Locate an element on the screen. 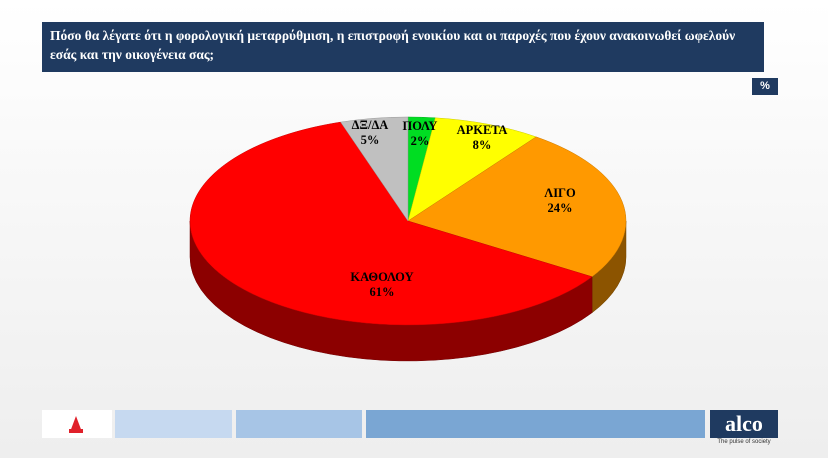 The image size is (828, 458). slice-label: ΚΑΘΟΛΟΥ is located at coordinates (381, 277).